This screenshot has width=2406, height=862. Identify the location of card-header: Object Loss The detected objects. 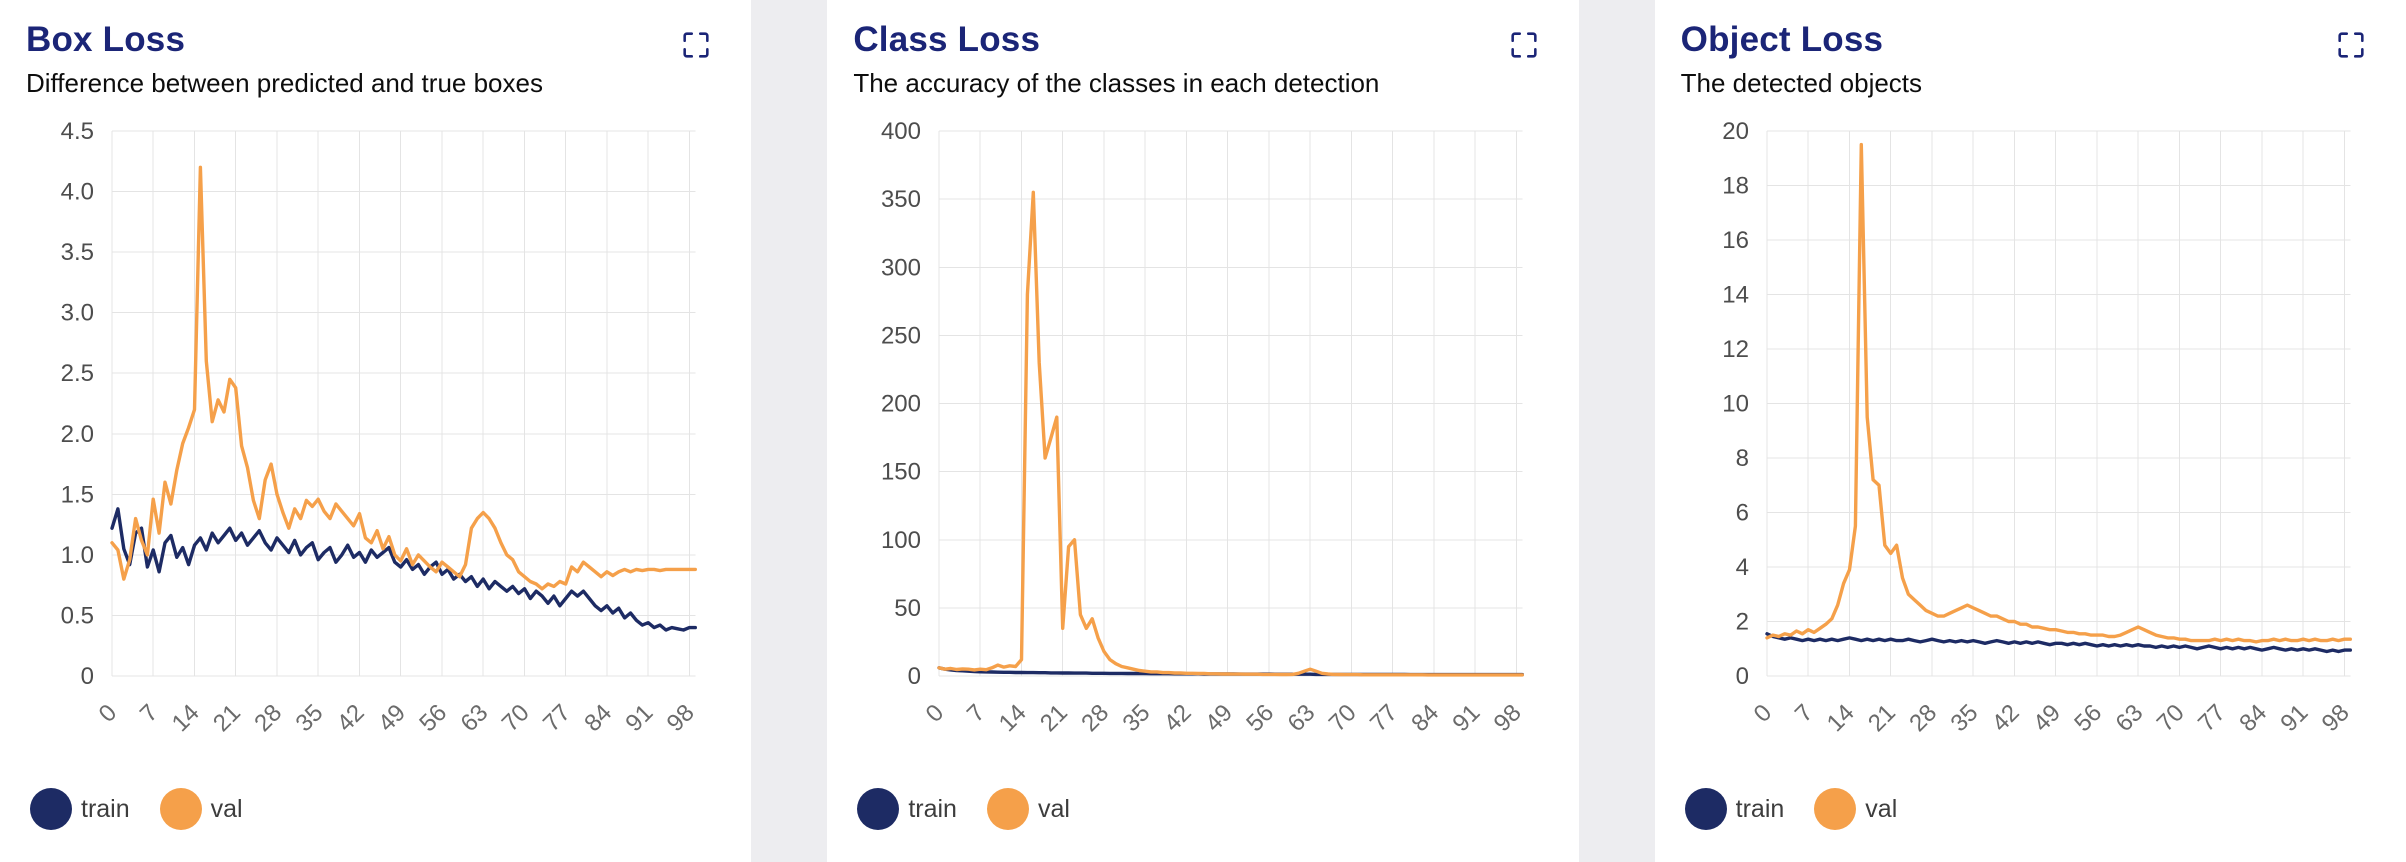
(2028, 57).